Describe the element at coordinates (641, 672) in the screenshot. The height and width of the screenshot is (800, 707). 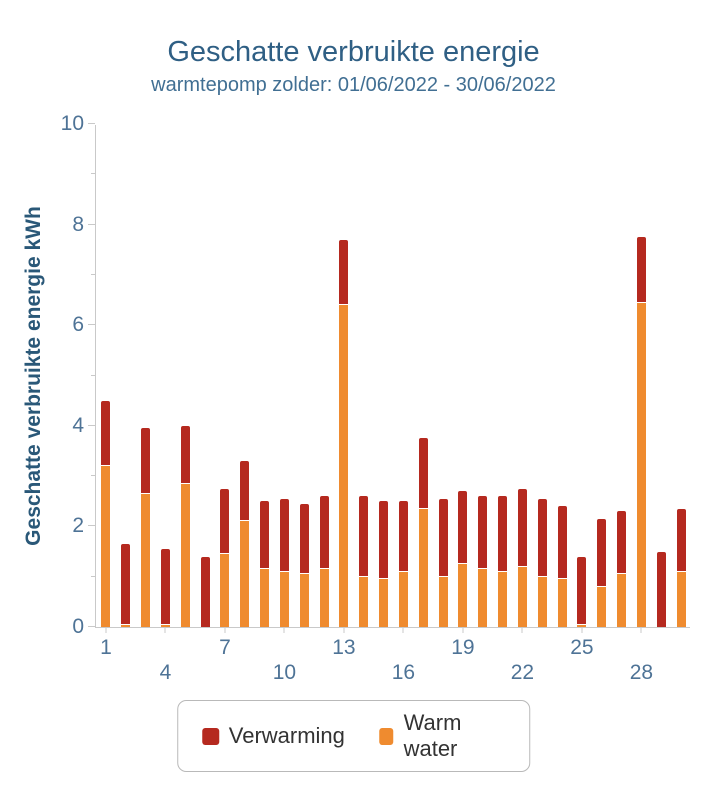
I see `x-tick-label: 28` at that location.